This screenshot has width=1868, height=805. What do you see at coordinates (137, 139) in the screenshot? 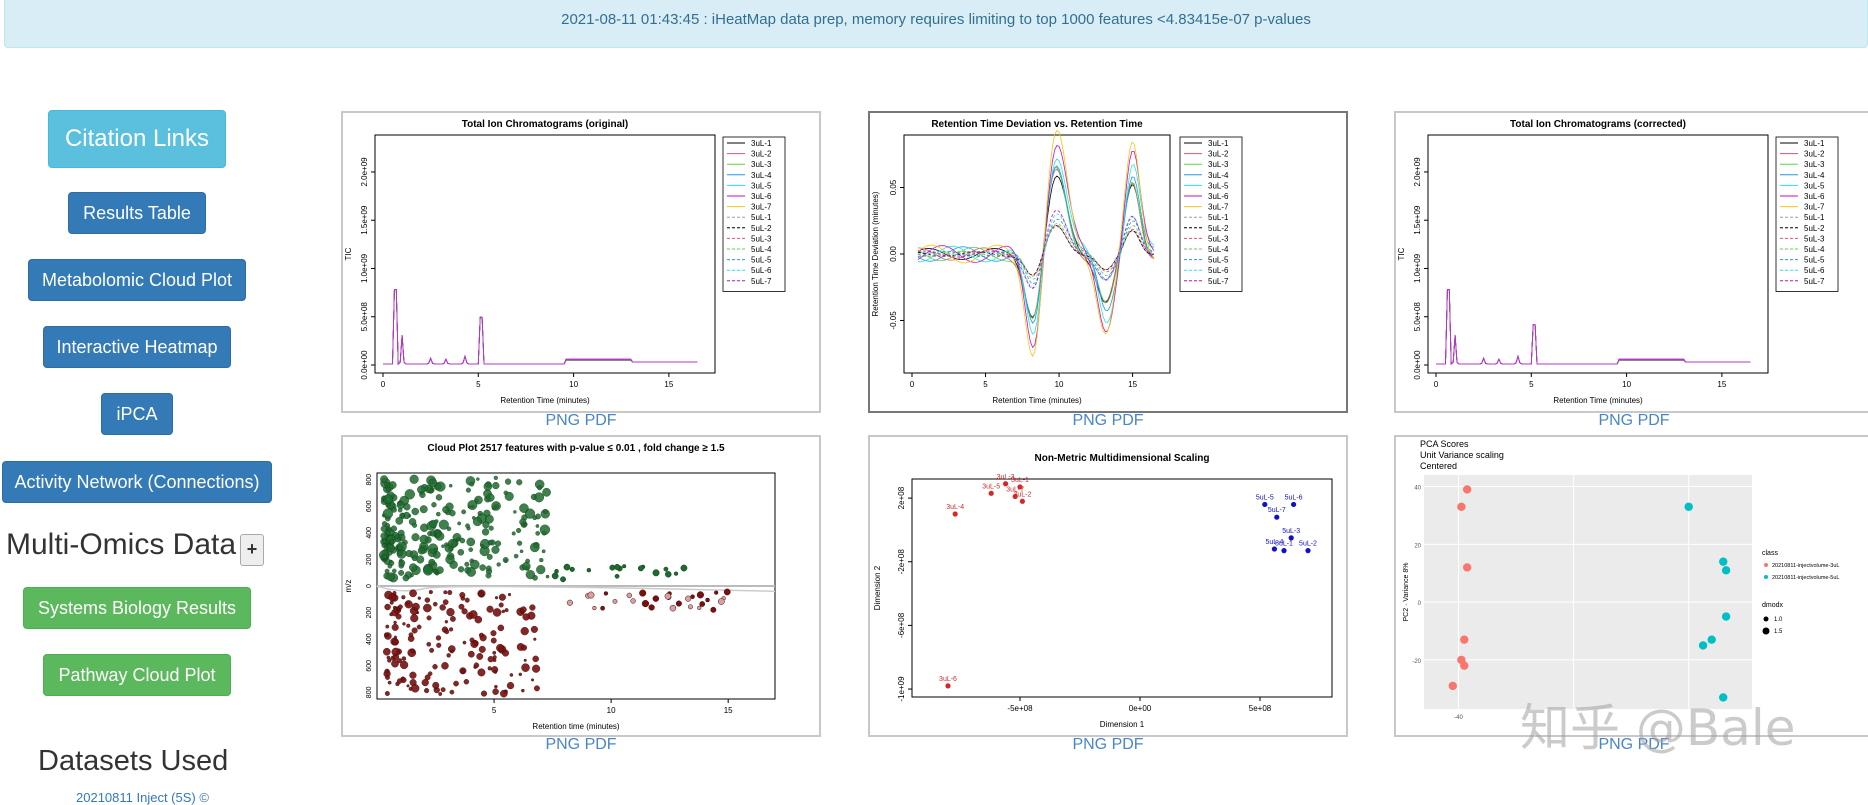
I see `citation-links-button: Citation Links` at bounding box center [137, 139].